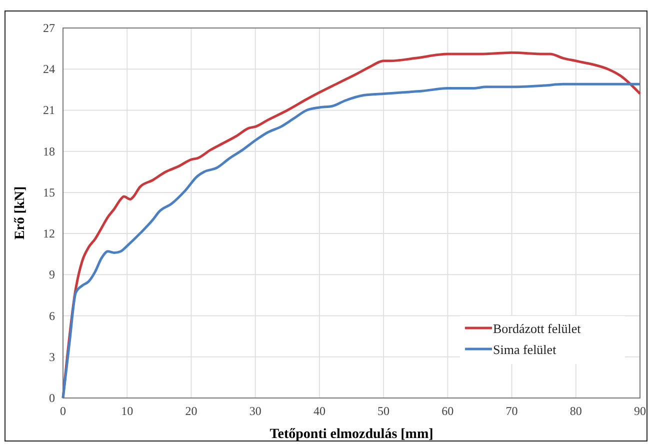  I want to click on y-tick-label: 24, so click(49, 69).